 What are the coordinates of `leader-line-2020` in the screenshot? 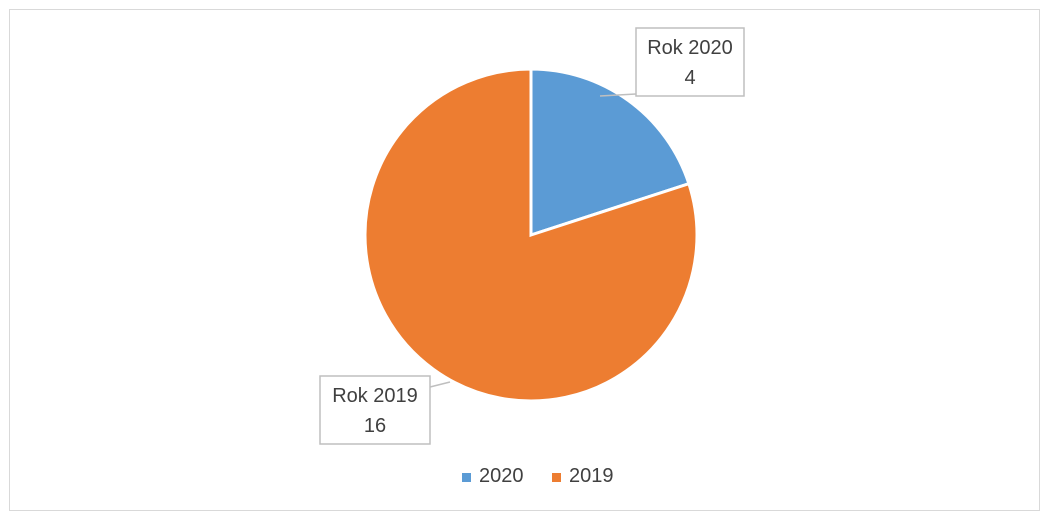 It's located at (618, 95).